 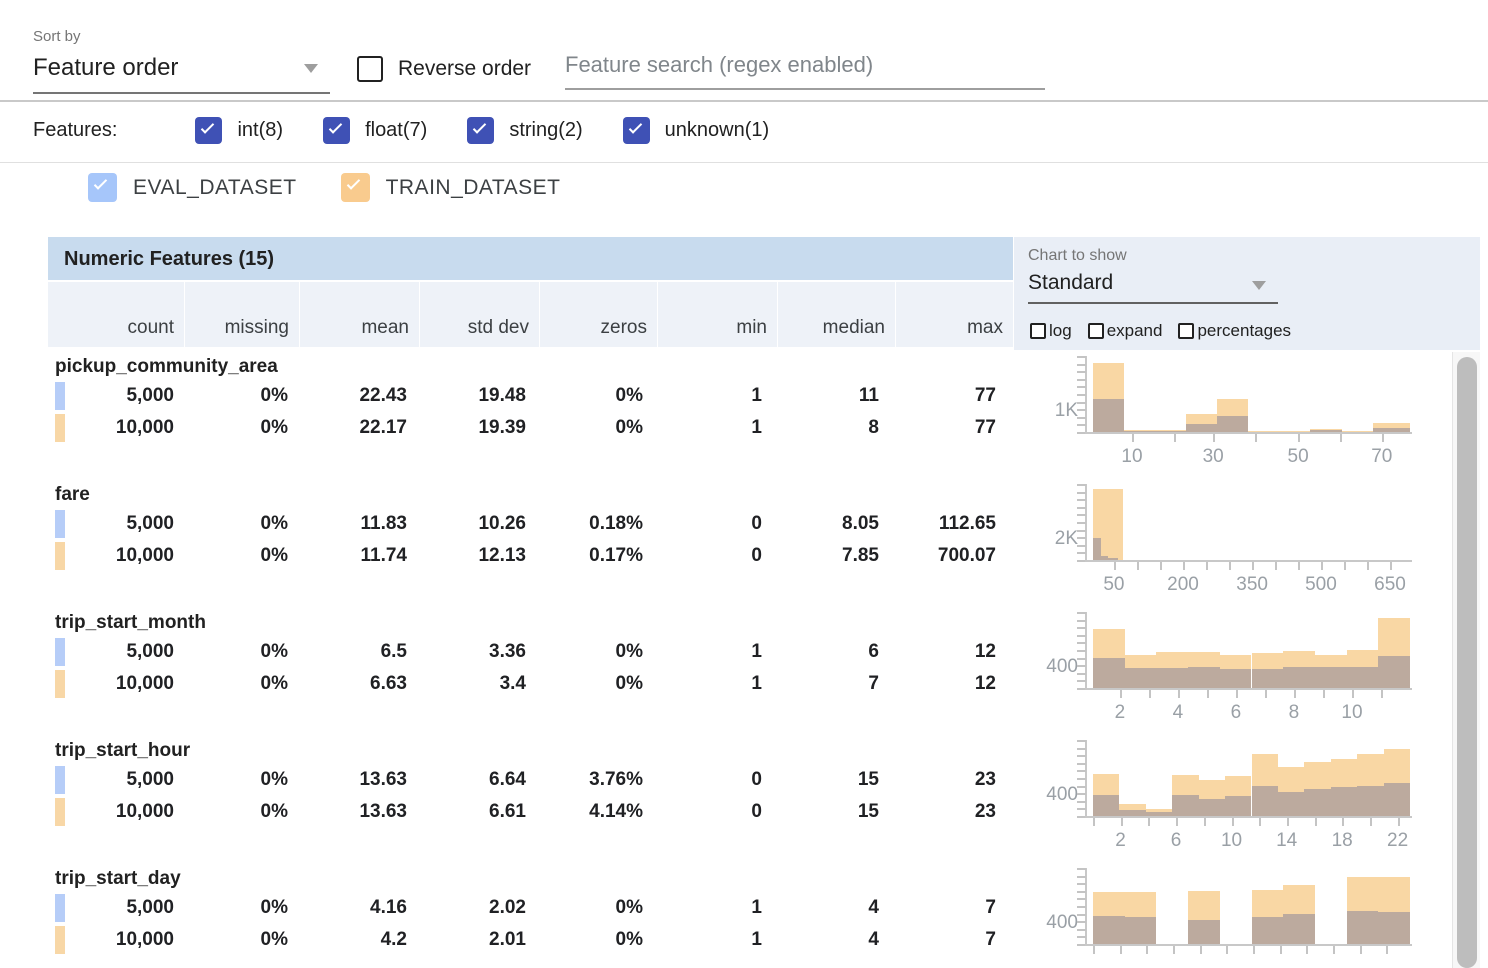 What do you see at coordinates (476, 396) in the screenshot?
I see `stat-value: 19.48` at bounding box center [476, 396].